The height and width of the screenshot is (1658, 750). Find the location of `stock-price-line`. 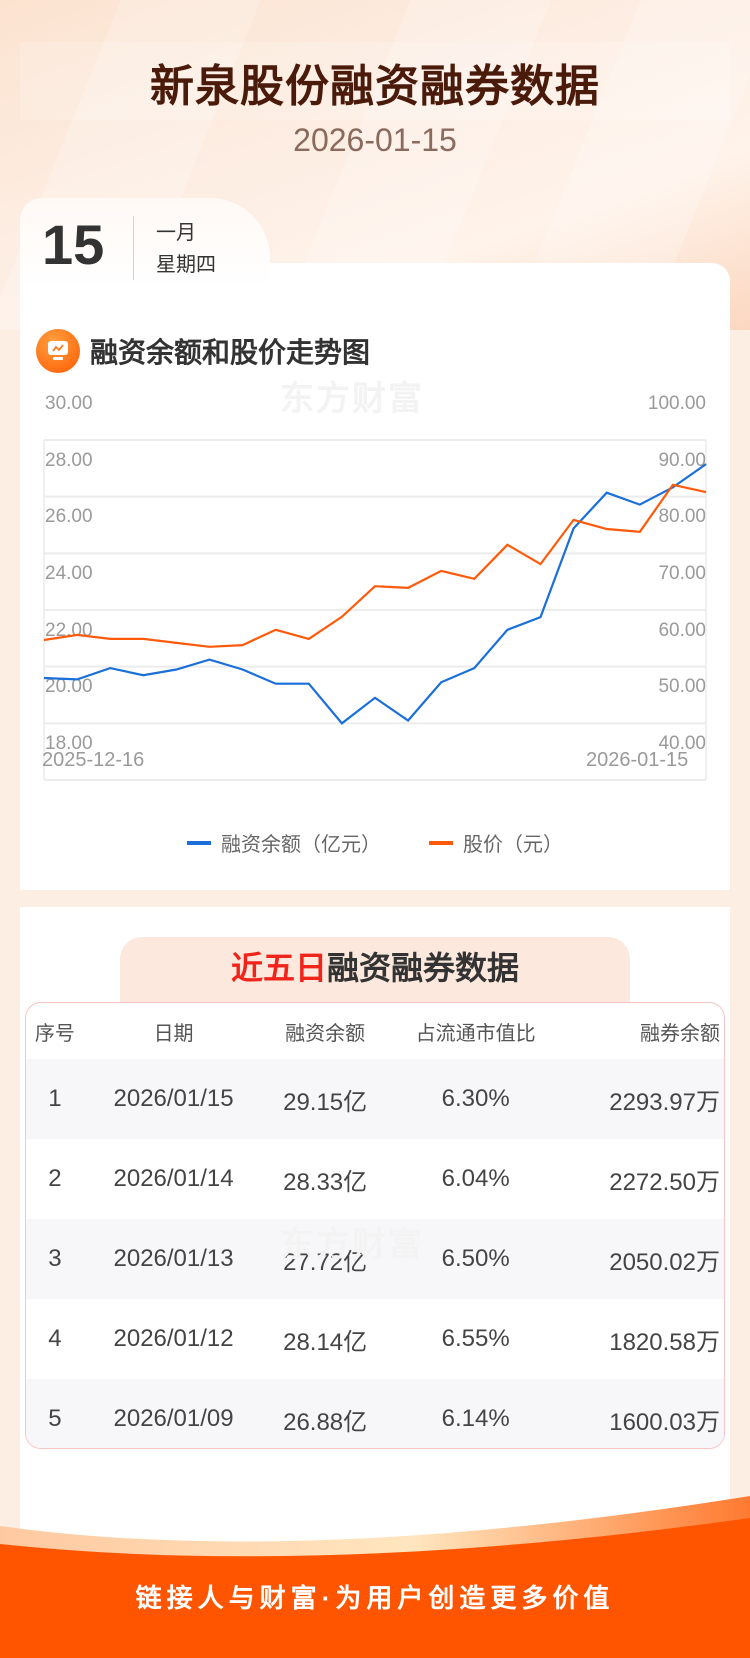

stock-price-line is located at coordinates (375, 565).